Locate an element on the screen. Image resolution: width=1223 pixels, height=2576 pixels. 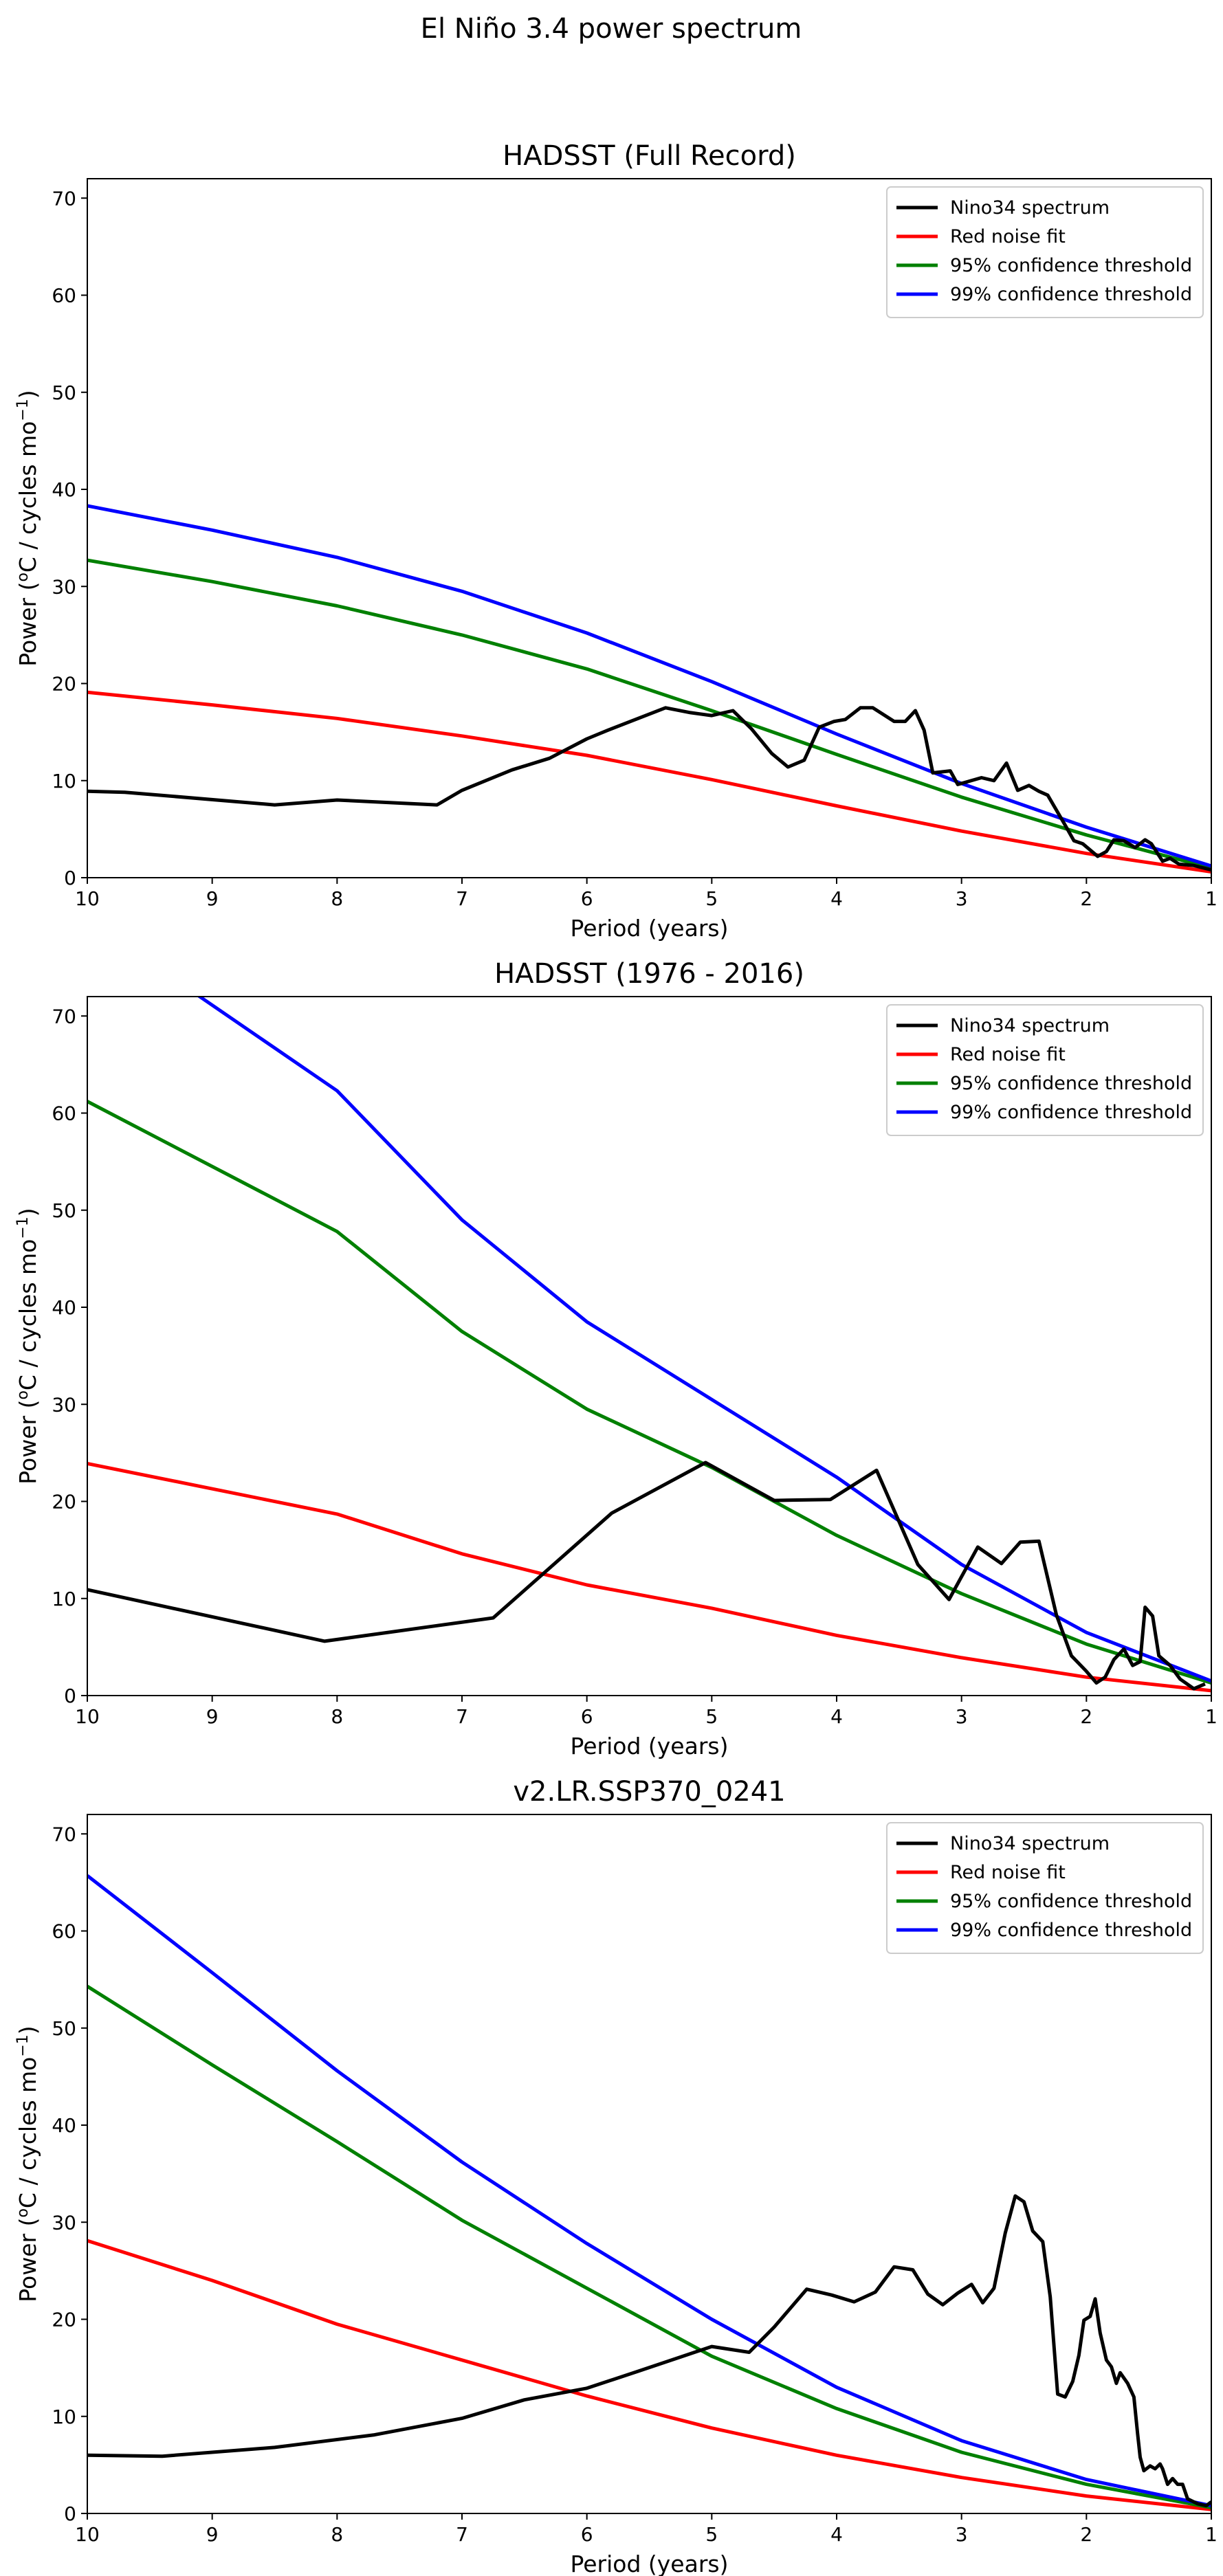
series-line-95-confidence-threshold is located at coordinates (649, 714).